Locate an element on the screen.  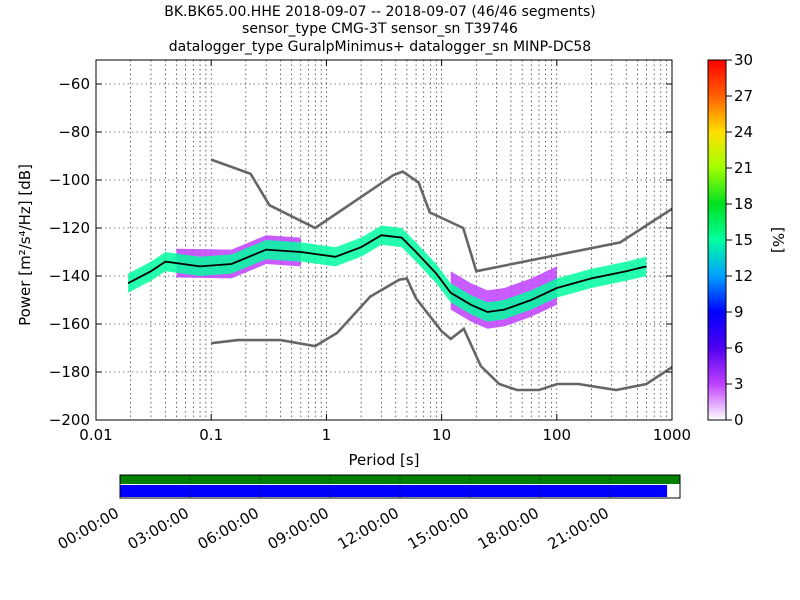
y-axis-label: Power [m²/s⁴/Hz] [dB] is located at coordinates (25, 245).